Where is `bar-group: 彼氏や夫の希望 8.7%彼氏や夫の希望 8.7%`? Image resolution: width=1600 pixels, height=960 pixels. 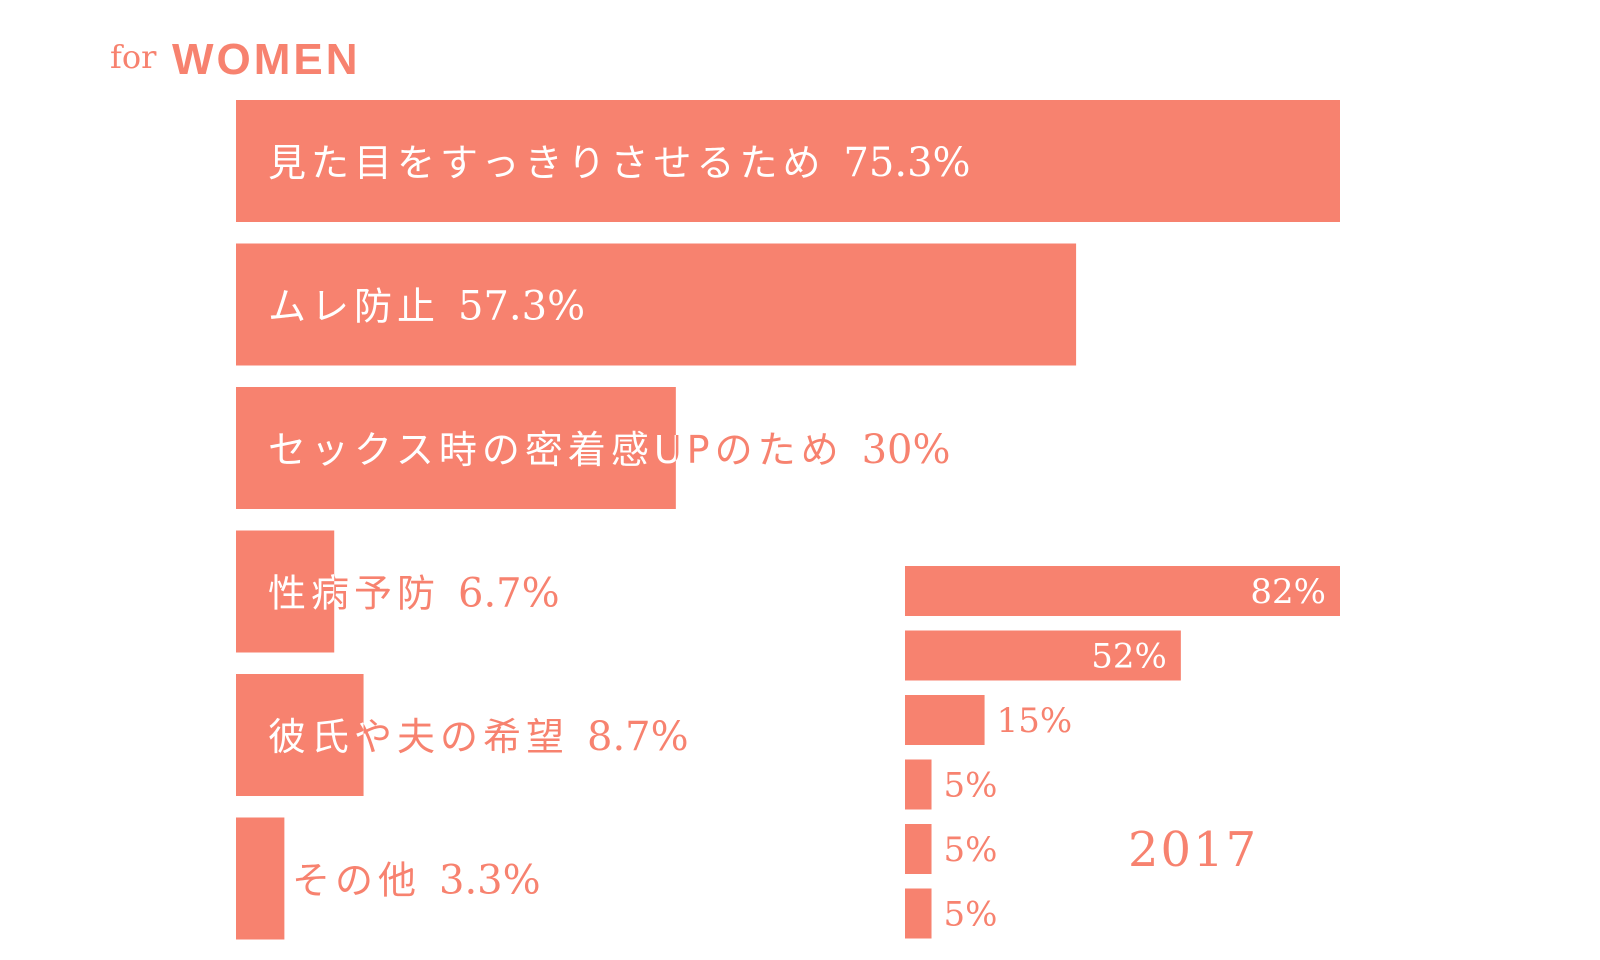 bar-group: 彼氏や夫の希望 8.7%彼氏や夫の希望 8.7% is located at coordinates (462, 735).